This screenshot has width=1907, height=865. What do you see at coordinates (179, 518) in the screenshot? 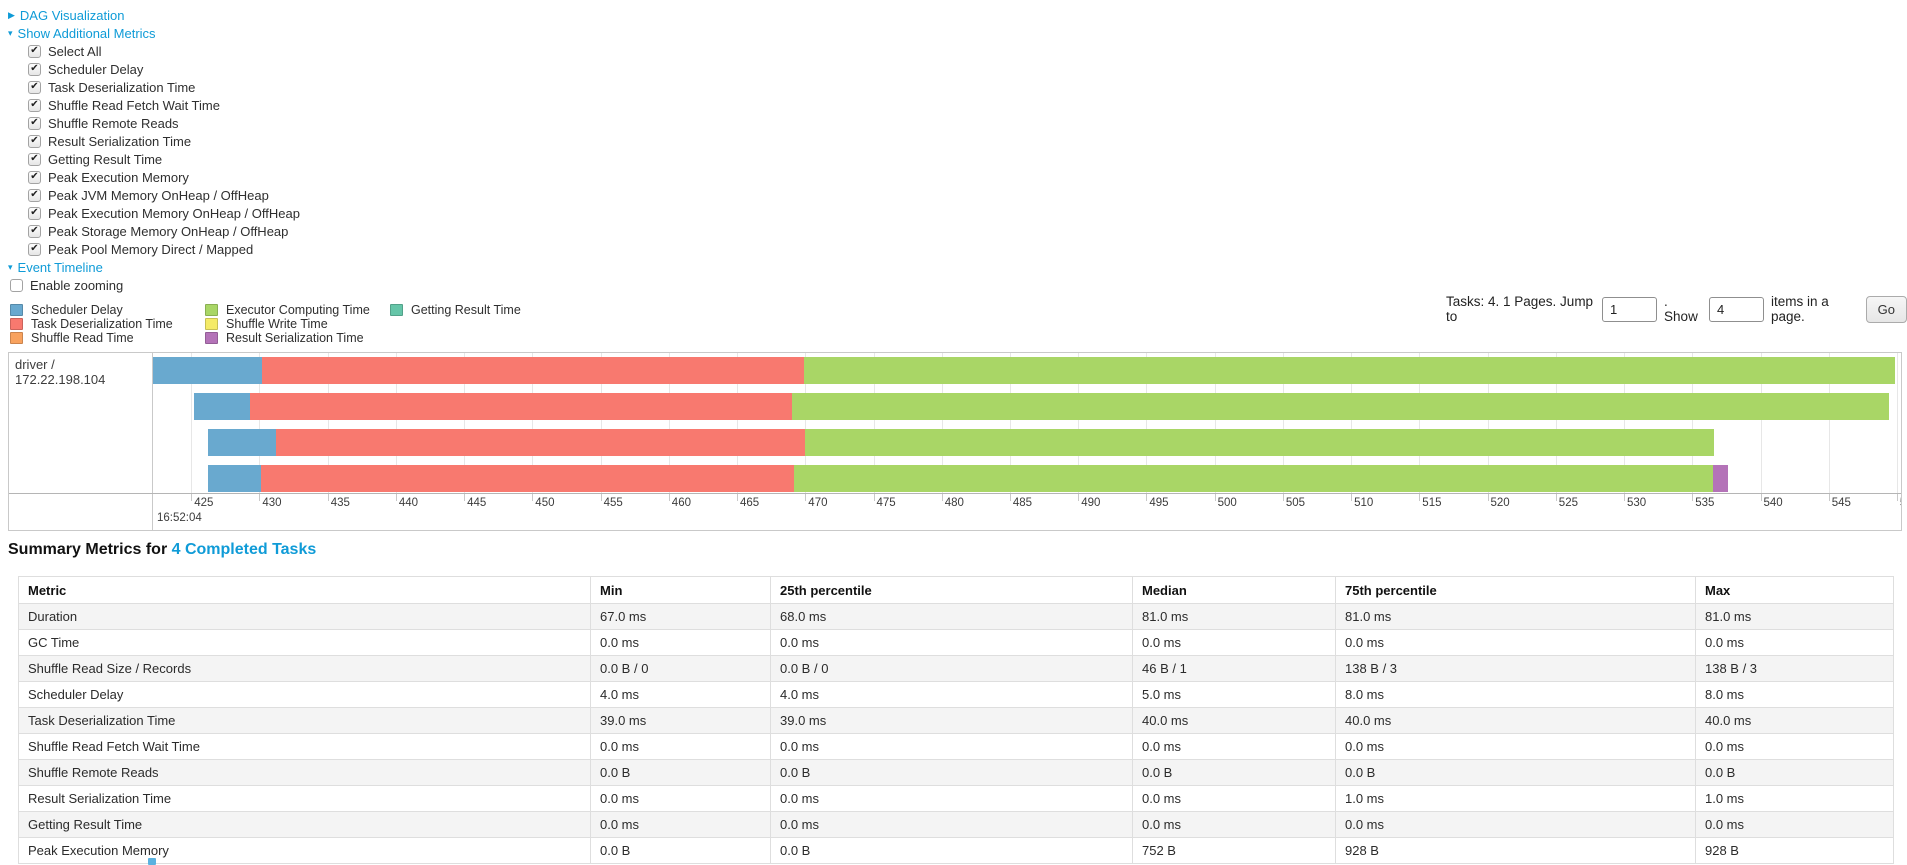
I see `axis-start-time-label: 16:52:04` at bounding box center [179, 518].